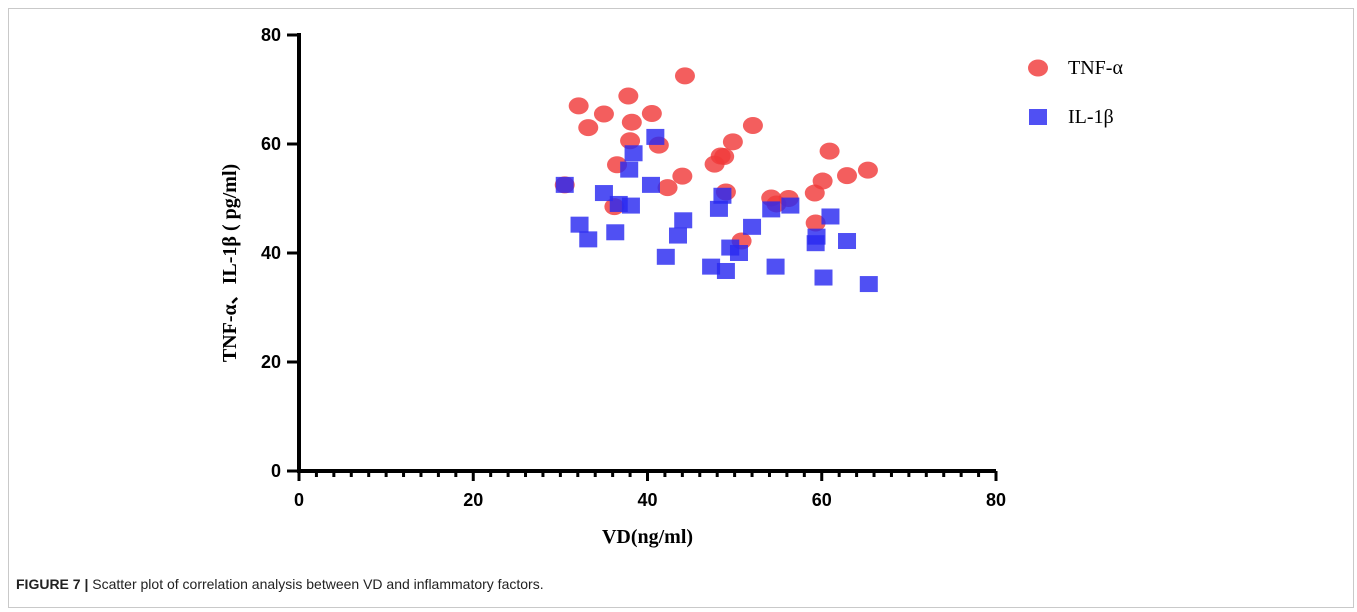 This screenshot has height=612, width=1357. I want to click on x-tick-label: 60, so click(822, 500).